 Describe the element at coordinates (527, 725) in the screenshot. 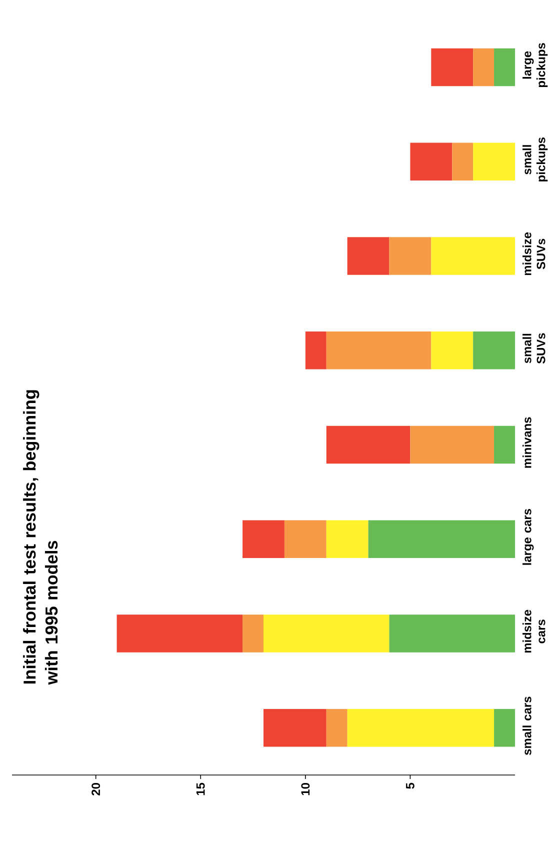

I see `y-tick-label: small cars` at that location.